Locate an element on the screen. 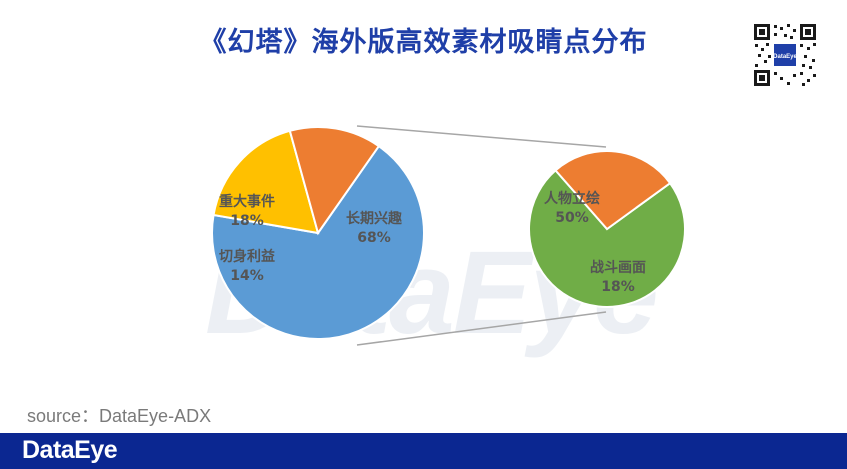 The width and height of the screenshot is (847, 469). qr-code-icon: DataEye is located at coordinates (785, 55).